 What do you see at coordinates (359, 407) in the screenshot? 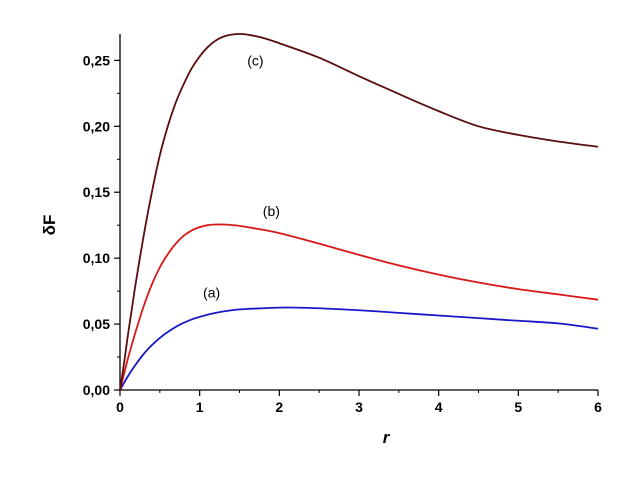
I see `x-tick-label: 3` at bounding box center [359, 407].